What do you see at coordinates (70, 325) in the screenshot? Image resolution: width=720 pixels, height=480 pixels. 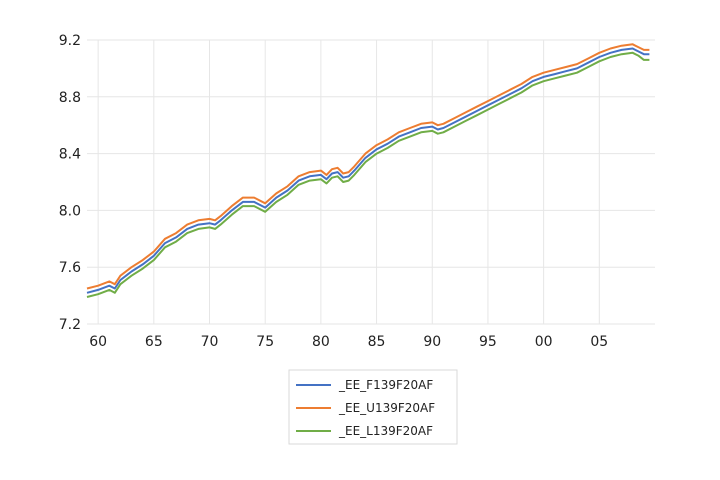 I see `y-tick-label: 7.2` at bounding box center [70, 325].